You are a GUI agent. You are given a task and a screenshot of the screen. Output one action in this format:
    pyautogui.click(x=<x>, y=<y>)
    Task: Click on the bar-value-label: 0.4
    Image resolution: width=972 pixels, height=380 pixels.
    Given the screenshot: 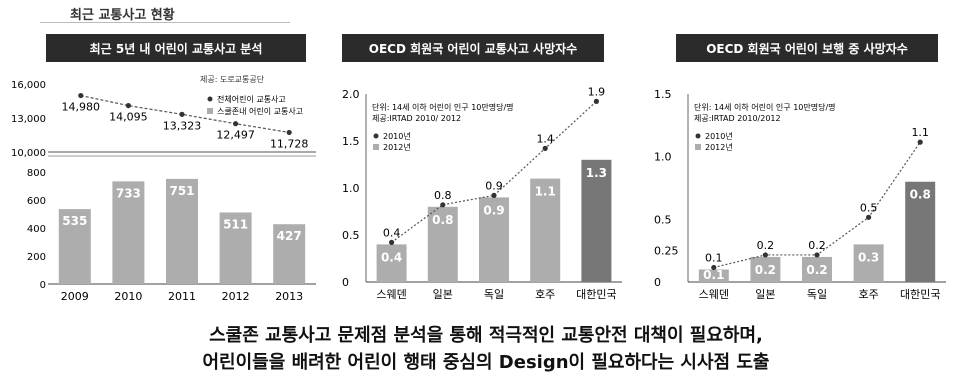 What is the action you would take?
    pyautogui.click(x=391, y=257)
    